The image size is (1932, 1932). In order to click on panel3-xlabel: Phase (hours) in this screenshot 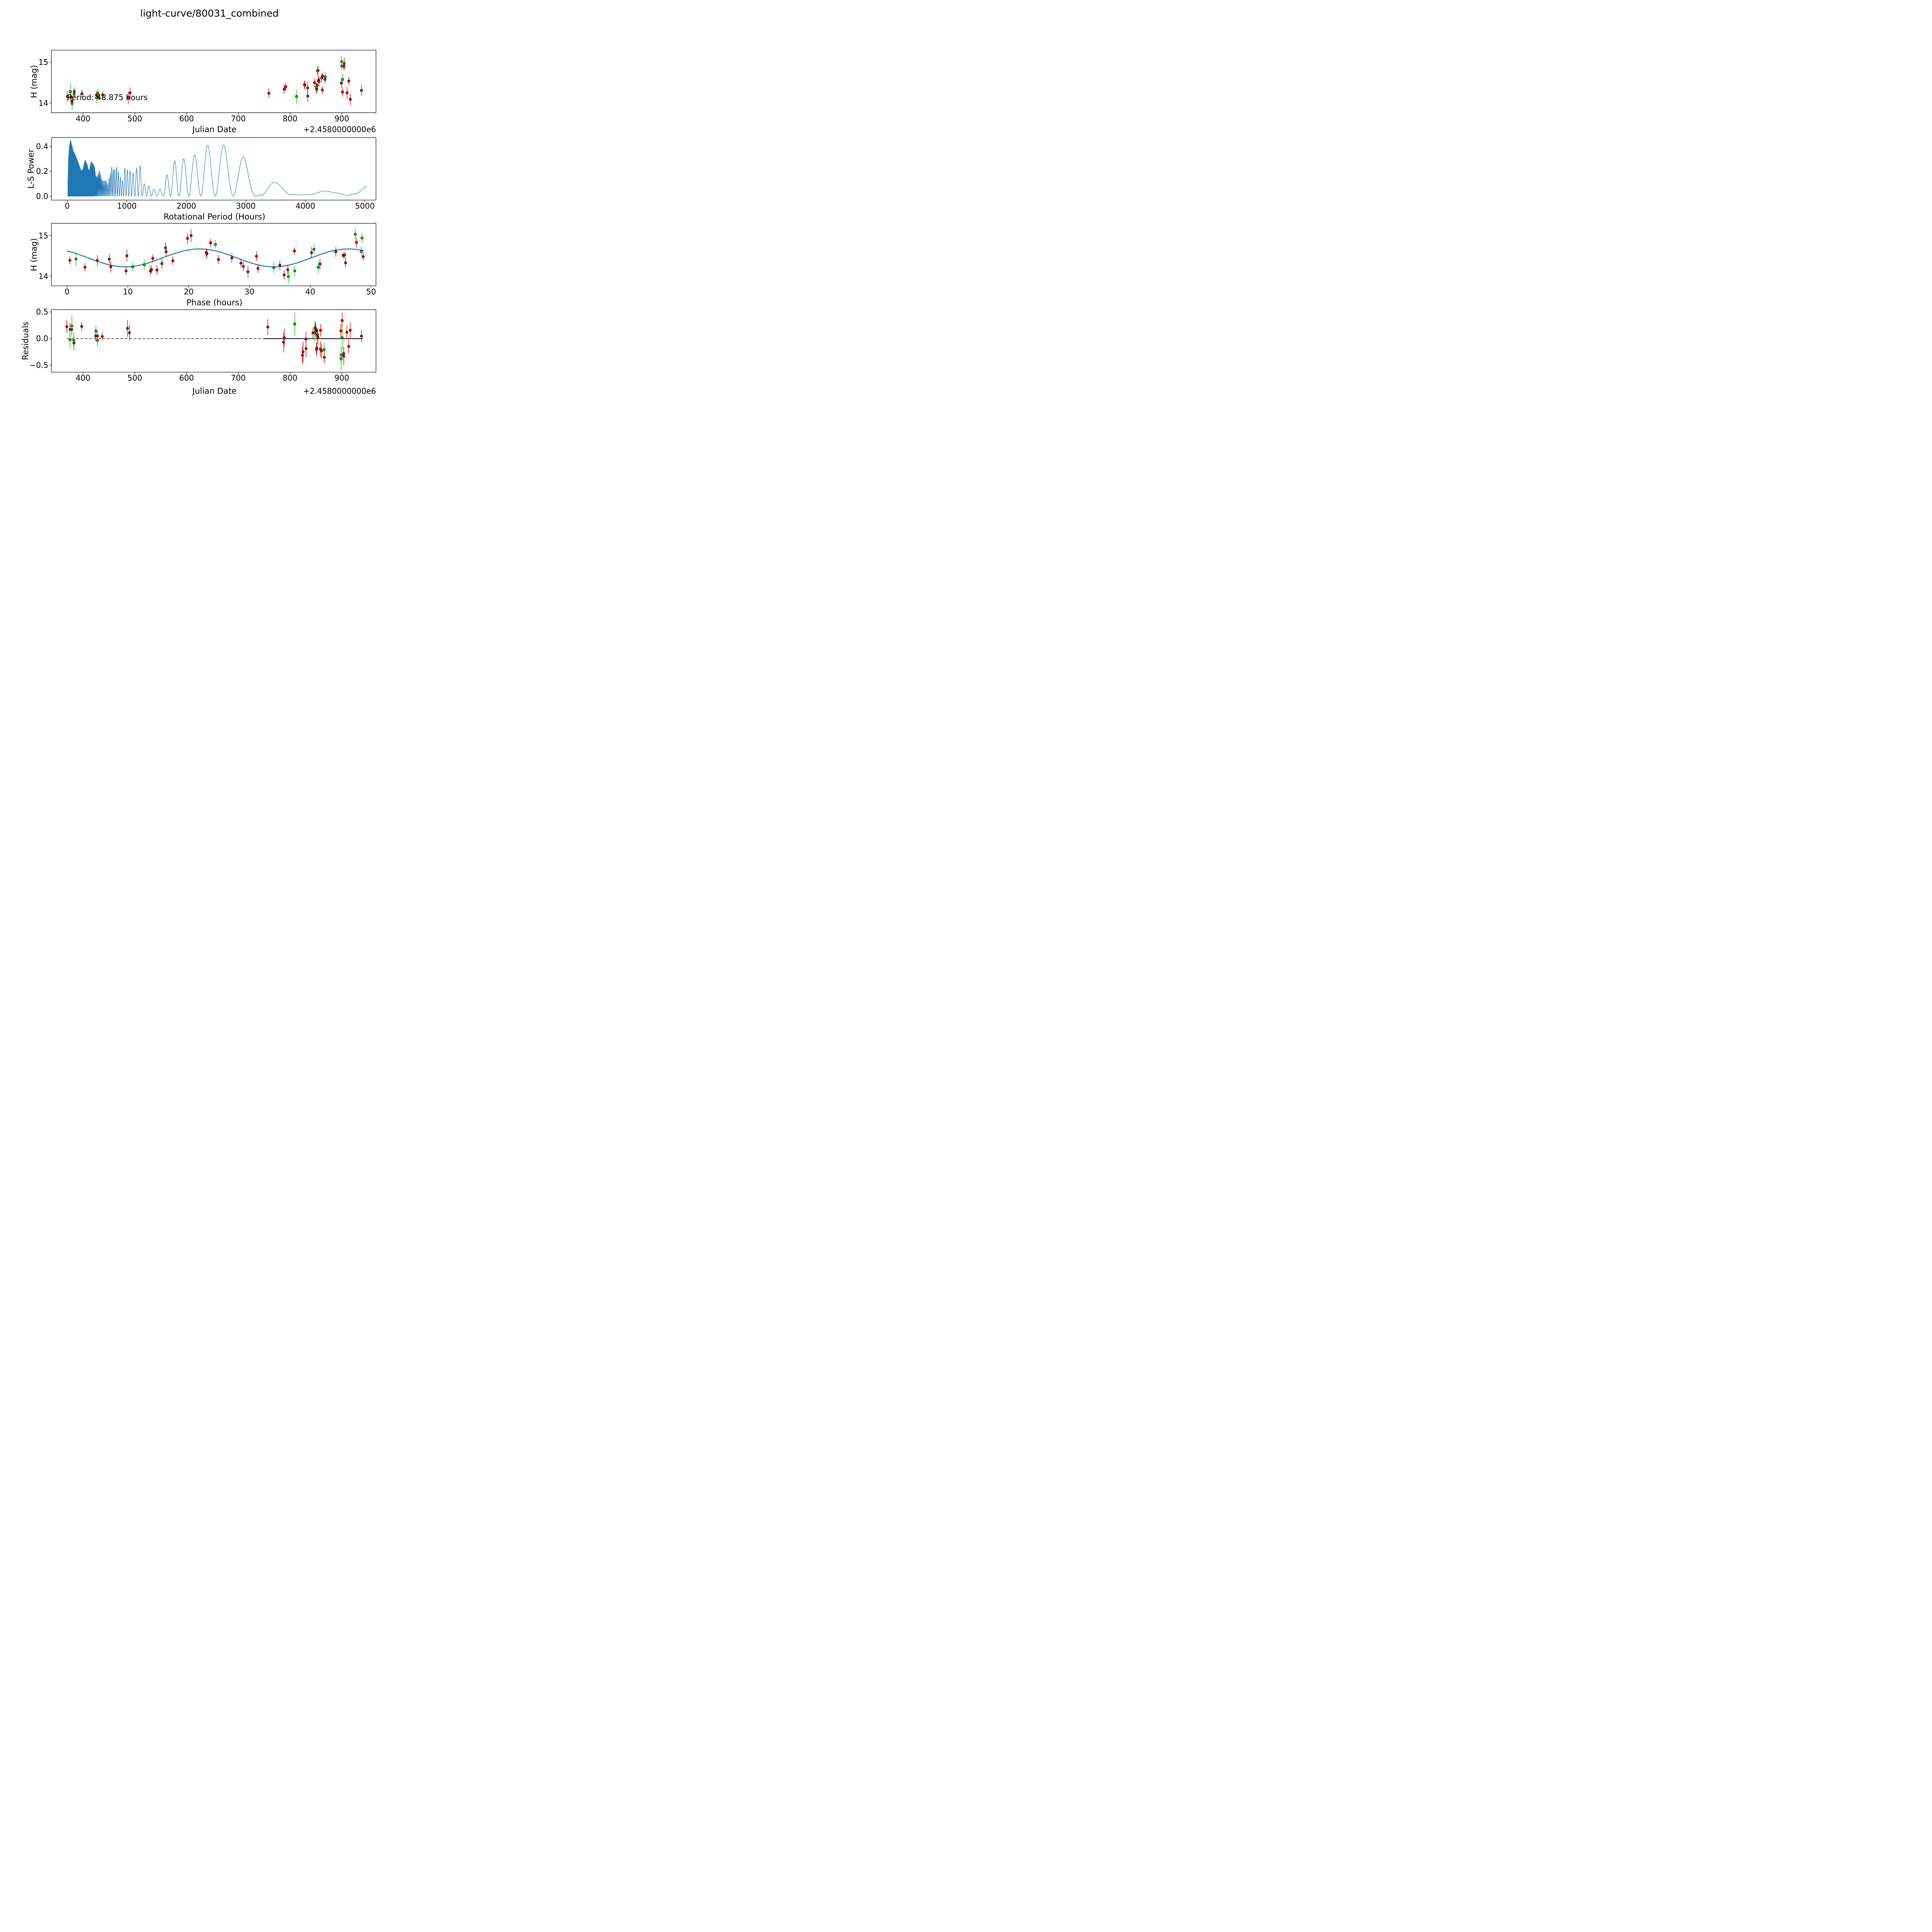, I will do `click(214, 303)`.